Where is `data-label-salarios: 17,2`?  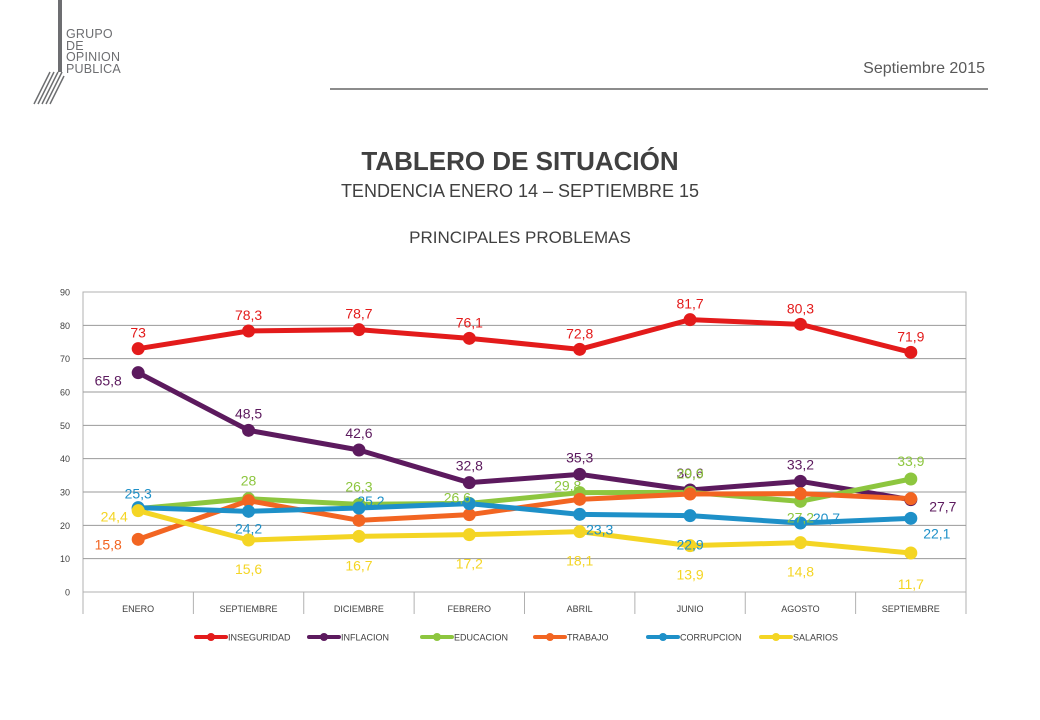 data-label-salarios: 17,2 is located at coordinates (469, 564).